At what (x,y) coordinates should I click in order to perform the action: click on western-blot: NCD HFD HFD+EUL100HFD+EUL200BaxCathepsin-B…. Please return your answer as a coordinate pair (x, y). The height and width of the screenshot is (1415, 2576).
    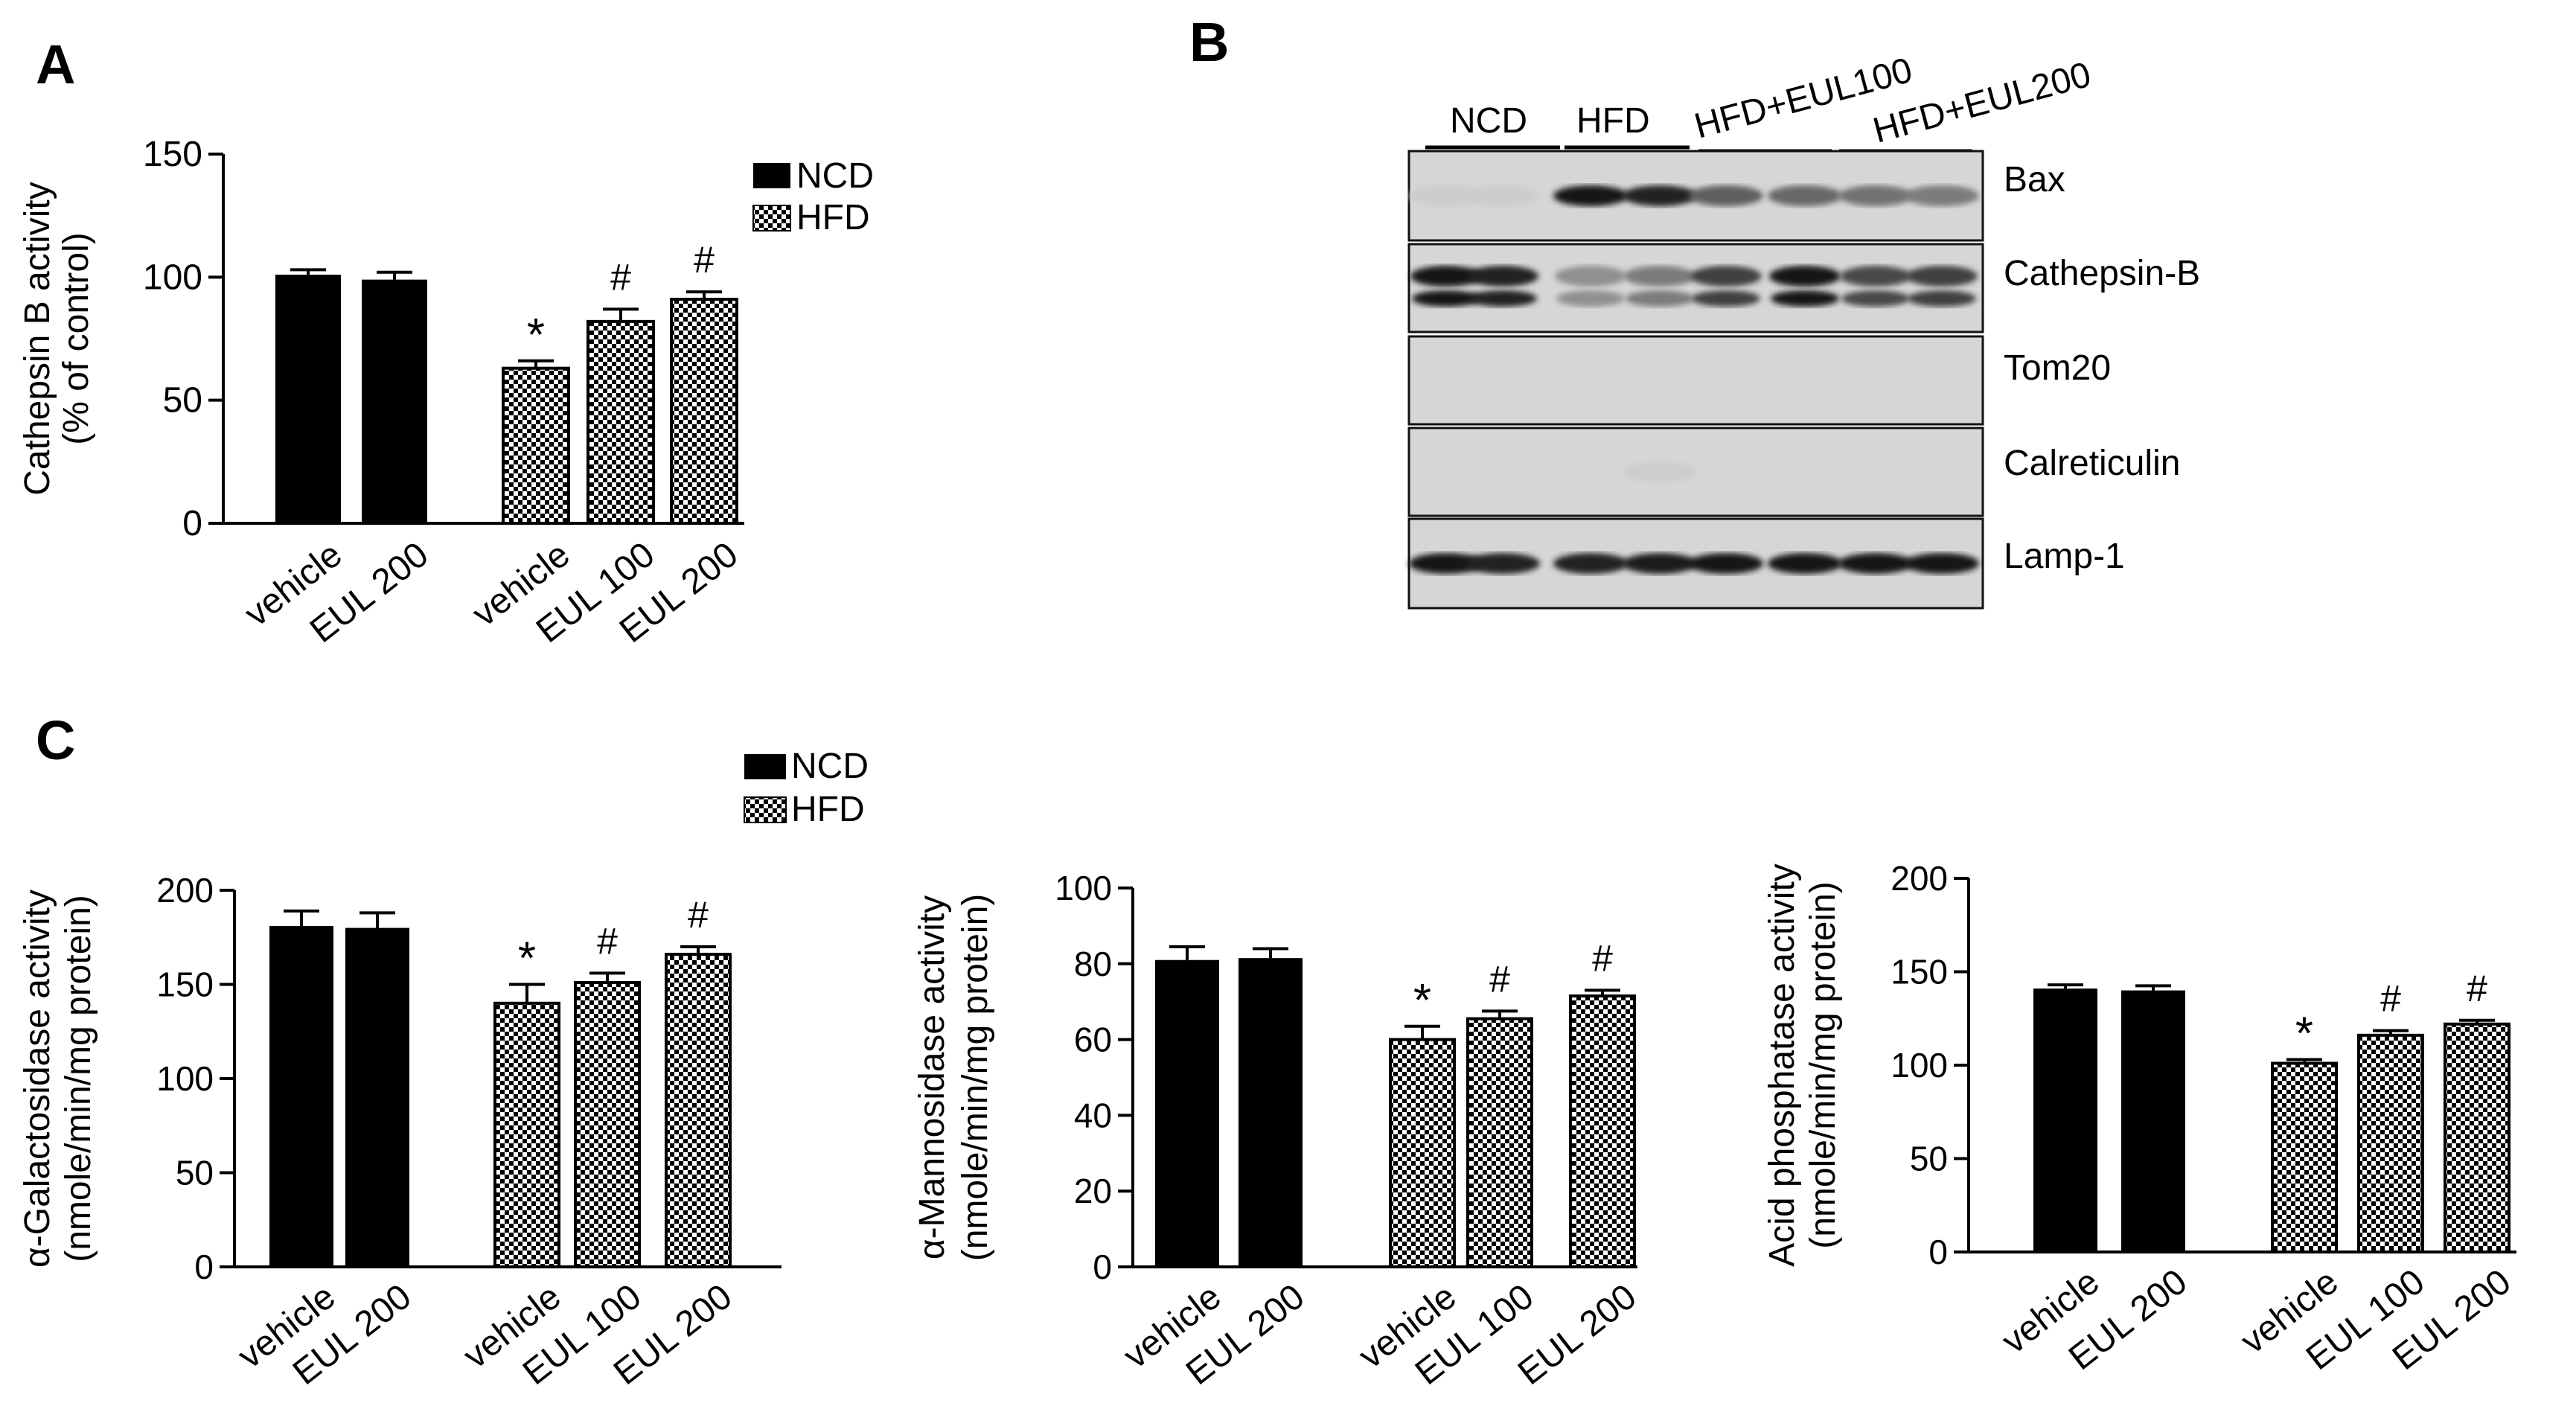
    Looking at the image, I should click on (1803, 330).